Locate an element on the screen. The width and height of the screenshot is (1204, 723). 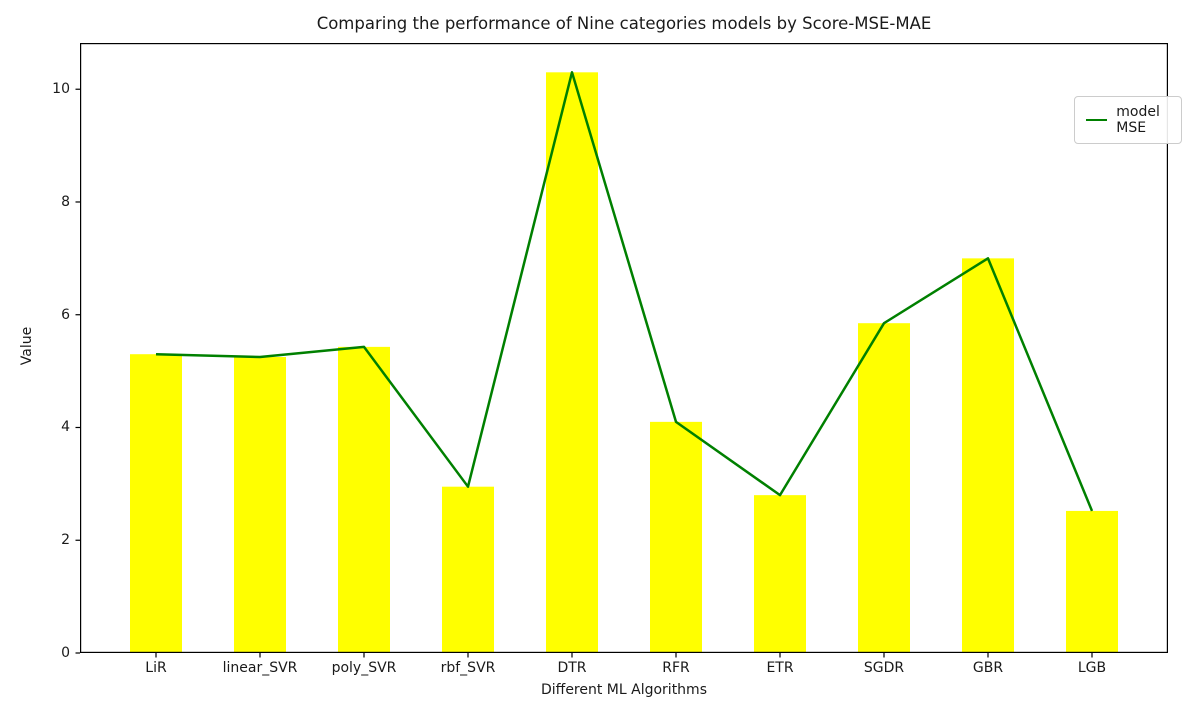
y-tick-label-6: 6 is located at coordinates (65, 314).